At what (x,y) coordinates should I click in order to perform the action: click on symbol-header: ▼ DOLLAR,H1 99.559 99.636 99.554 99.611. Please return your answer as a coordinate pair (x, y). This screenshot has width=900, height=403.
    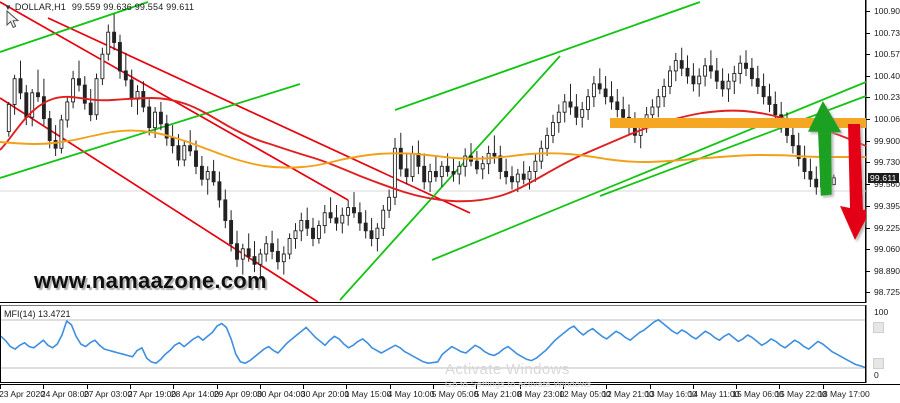
    Looking at the image, I should click on (99, 7).